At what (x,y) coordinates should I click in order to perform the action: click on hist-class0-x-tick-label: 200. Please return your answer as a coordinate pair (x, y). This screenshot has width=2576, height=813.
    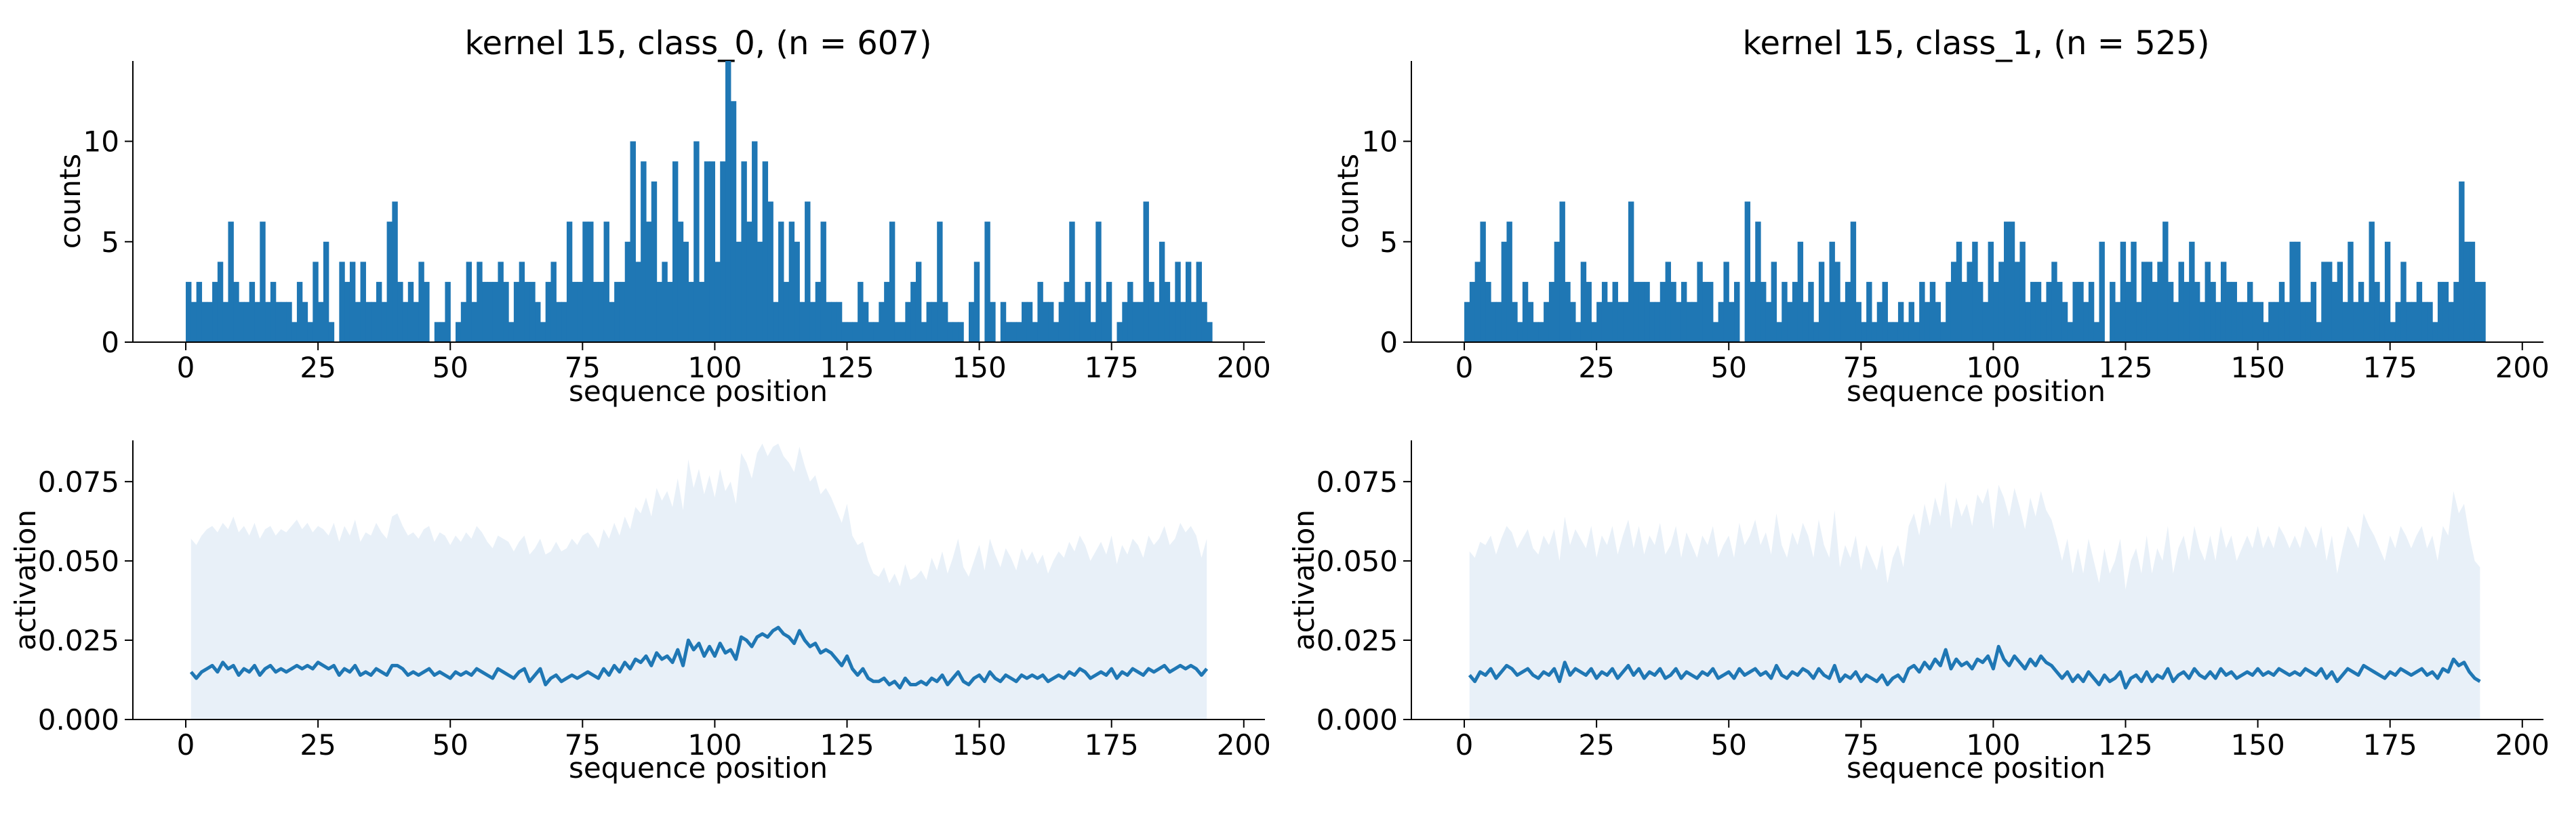
    Looking at the image, I should click on (1244, 367).